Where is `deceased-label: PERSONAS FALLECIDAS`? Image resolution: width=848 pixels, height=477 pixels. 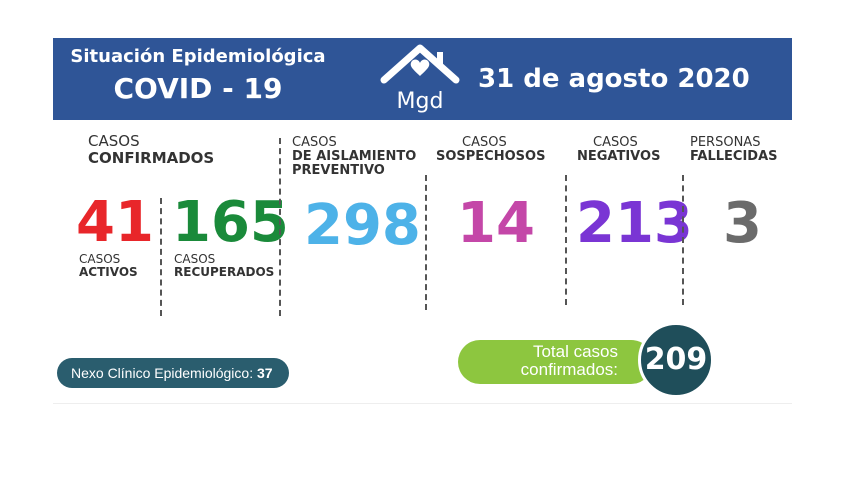 deceased-label: PERSONAS FALLECIDAS is located at coordinates (734, 149).